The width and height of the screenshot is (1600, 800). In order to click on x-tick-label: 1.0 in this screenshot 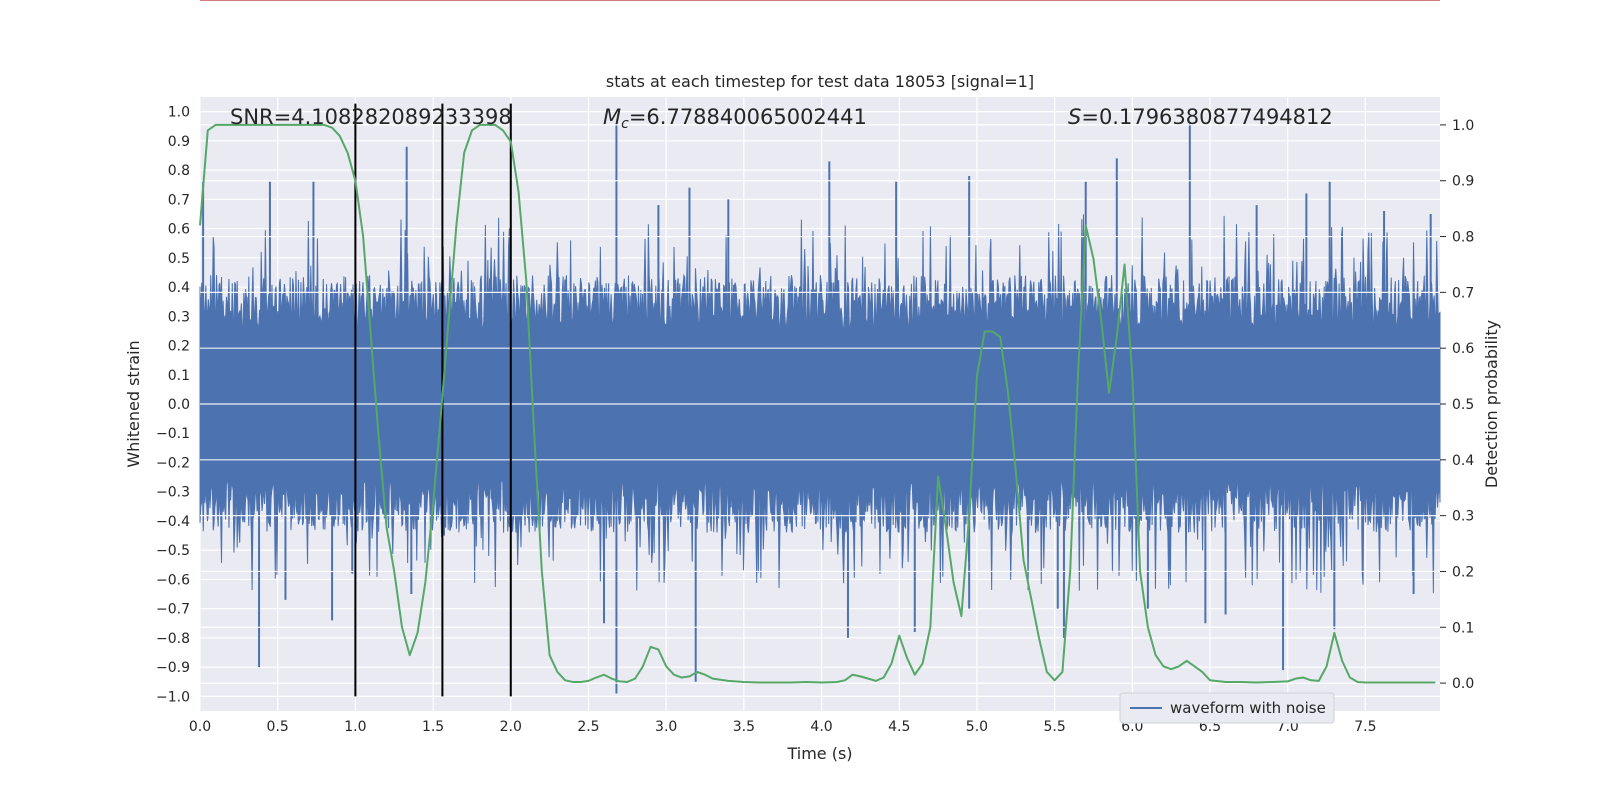, I will do `click(355, 727)`.